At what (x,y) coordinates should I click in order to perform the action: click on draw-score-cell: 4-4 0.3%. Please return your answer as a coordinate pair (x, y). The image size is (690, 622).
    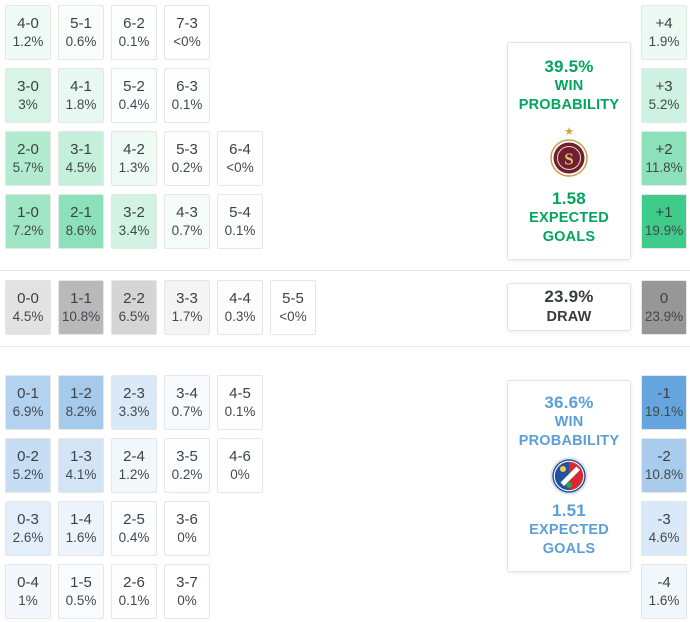
    Looking at the image, I should click on (240, 307).